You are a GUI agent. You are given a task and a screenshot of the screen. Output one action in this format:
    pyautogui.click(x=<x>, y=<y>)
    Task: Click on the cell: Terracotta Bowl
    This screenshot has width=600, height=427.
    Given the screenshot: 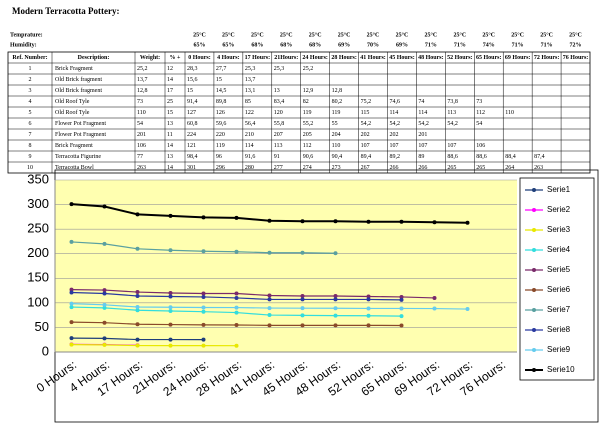 What is the action you would take?
    pyautogui.click(x=74, y=168)
    